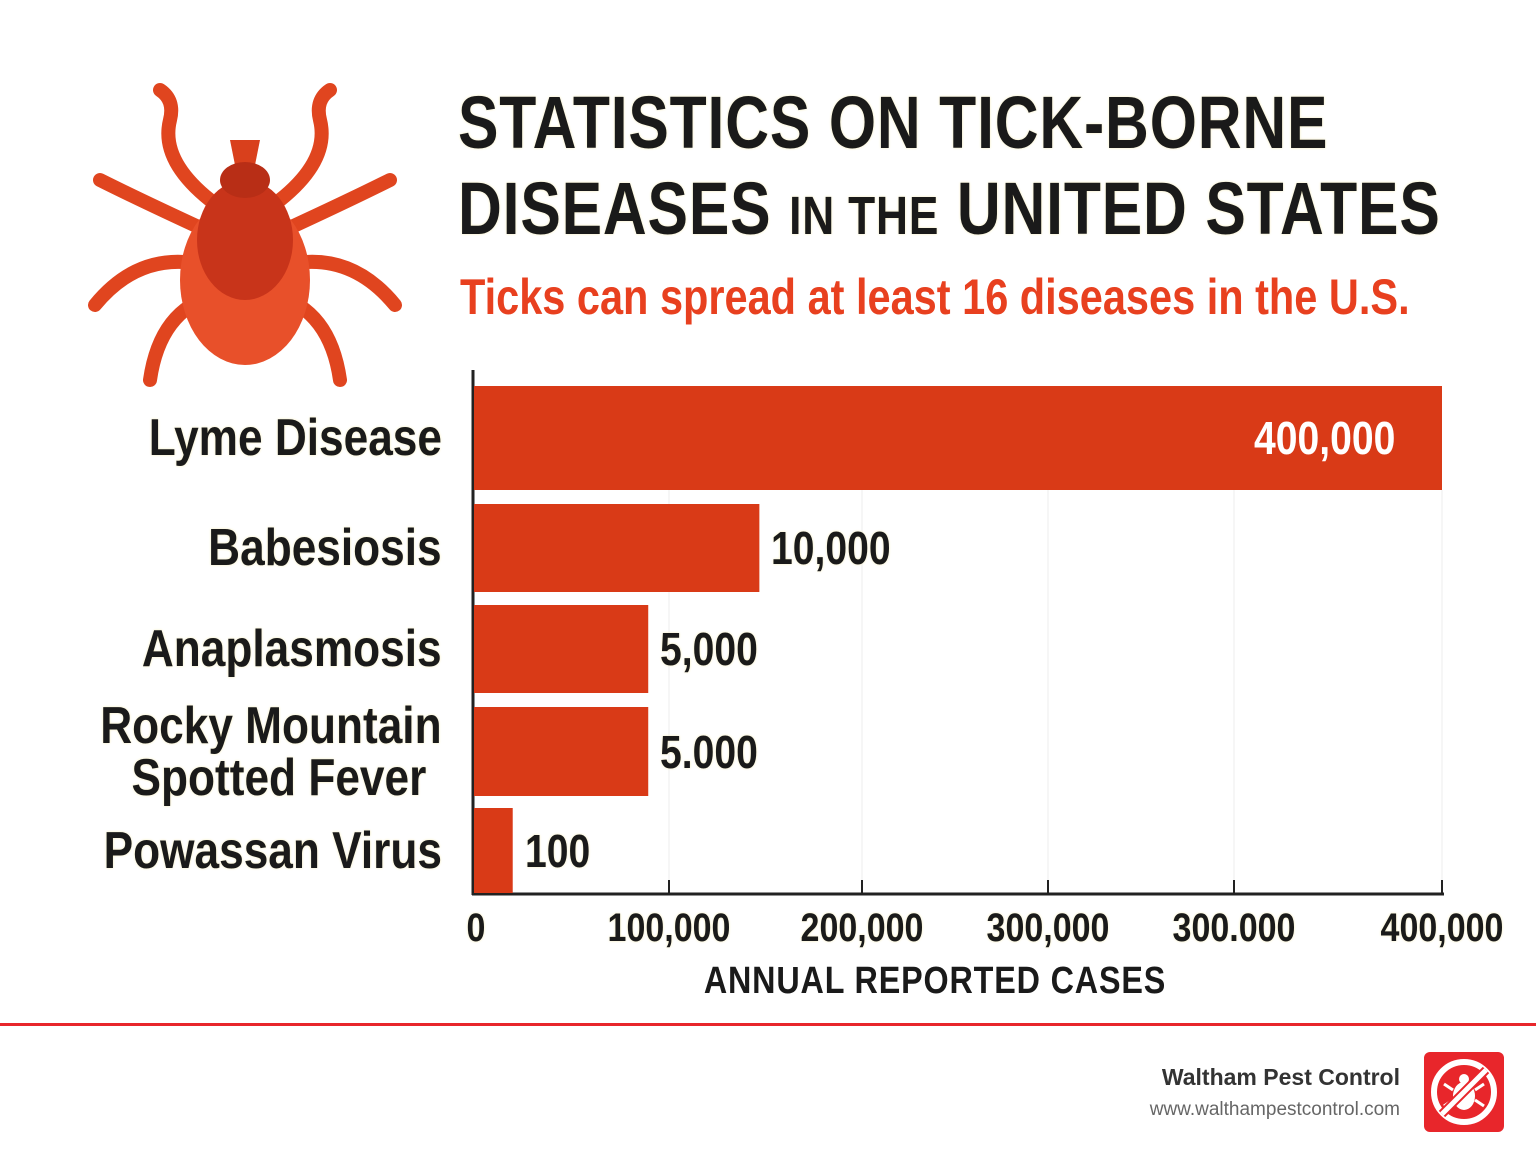 Image resolution: width=1536 pixels, height=1154 pixels. Describe the element at coordinates (1442, 928) in the screenshot. I see `x-tick-label: 400,000` at that location.